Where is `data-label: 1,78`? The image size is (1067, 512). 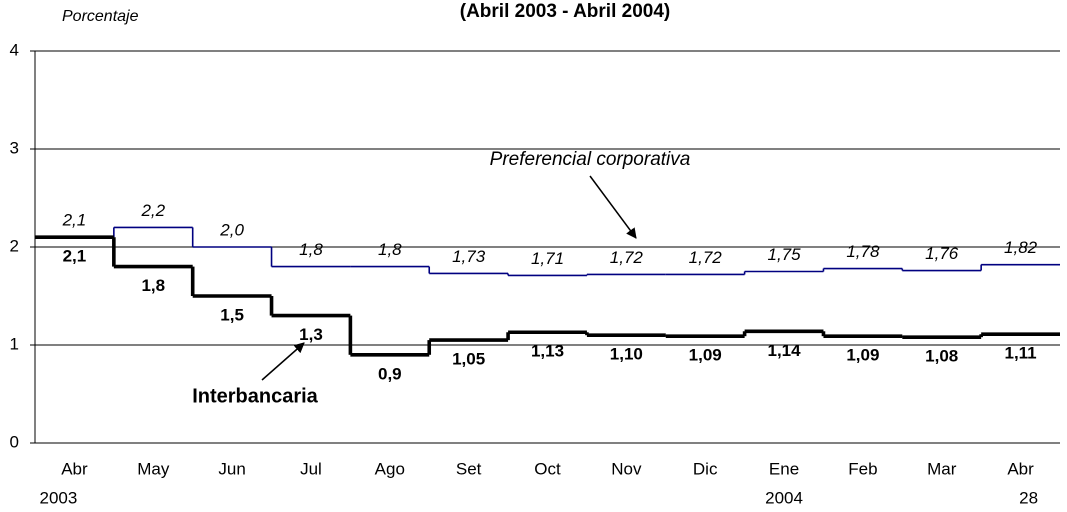 data-label: 1,78 is located at coordinates (863, 251).